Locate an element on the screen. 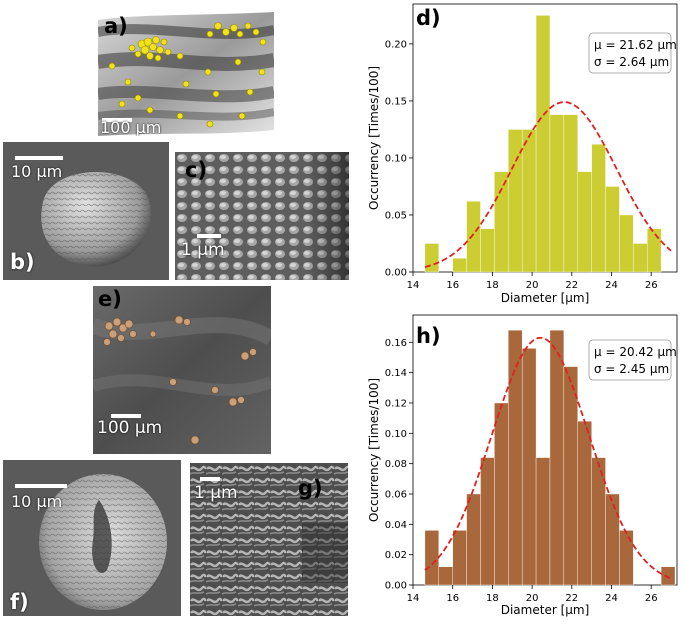 This screenshot has height=624, width=685. y-ticks-d: 0.00 0.05 0.10 0.15 0.20 is located at coordinates (399, 159).